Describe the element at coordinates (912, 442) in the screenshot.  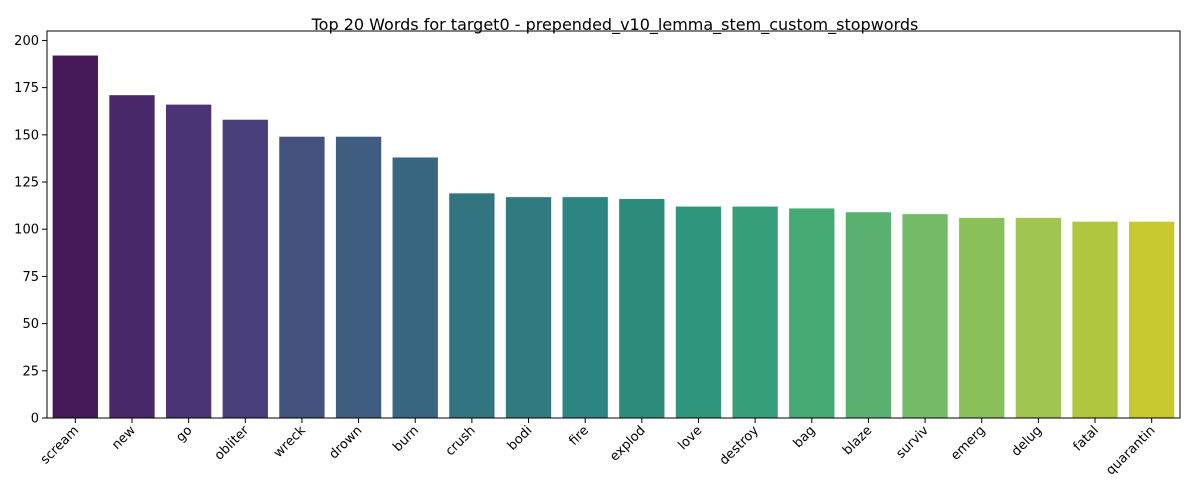
I see `x-tick-label: surviv` at that location.